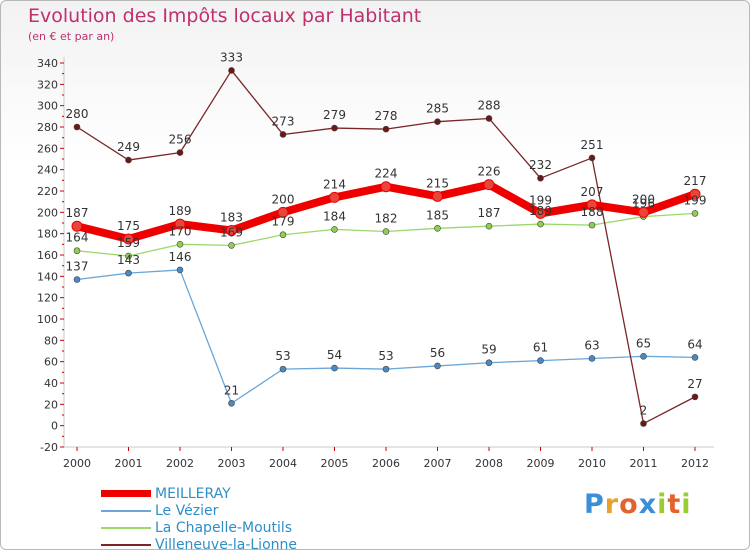 Image resolution: width=750 pixels, height=550 pixels. What do you see at coordinates (644, 463) in the screenshot?
I see `x-tick-label: 2011` at bounding box center [644, 463].